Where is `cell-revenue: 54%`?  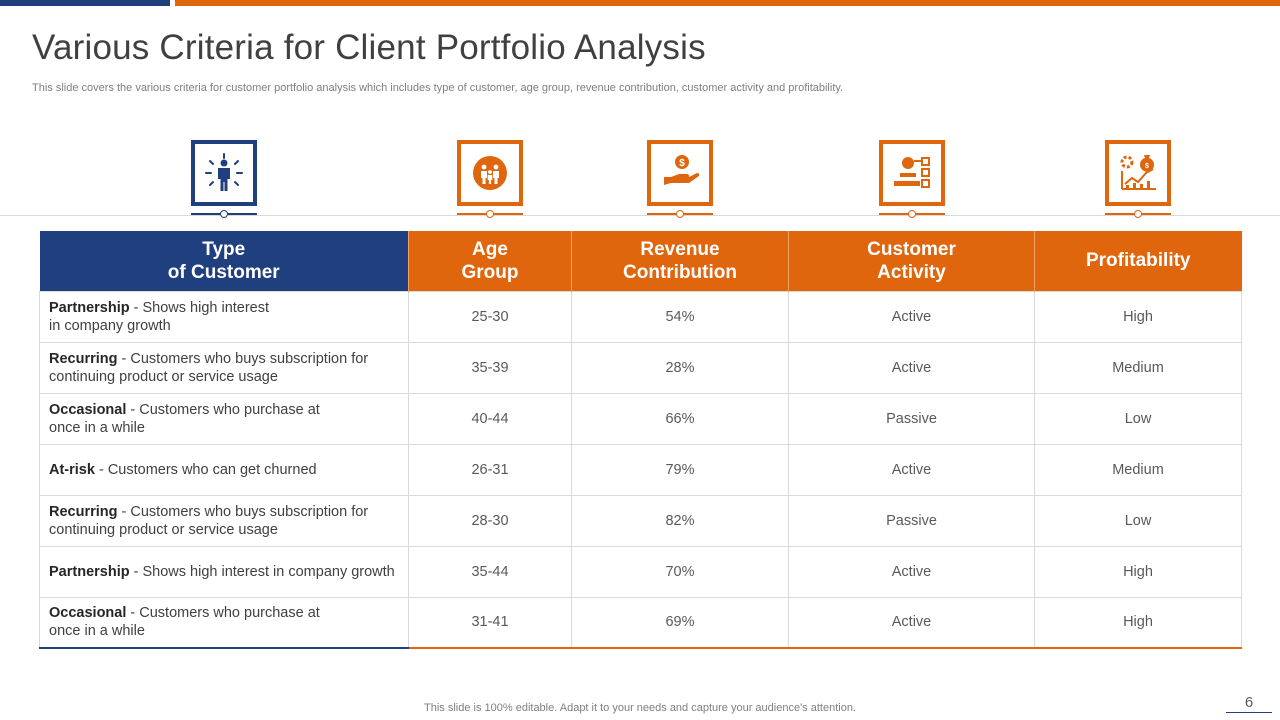
cell-revenue: 54% is located at coordinates (680, 316).